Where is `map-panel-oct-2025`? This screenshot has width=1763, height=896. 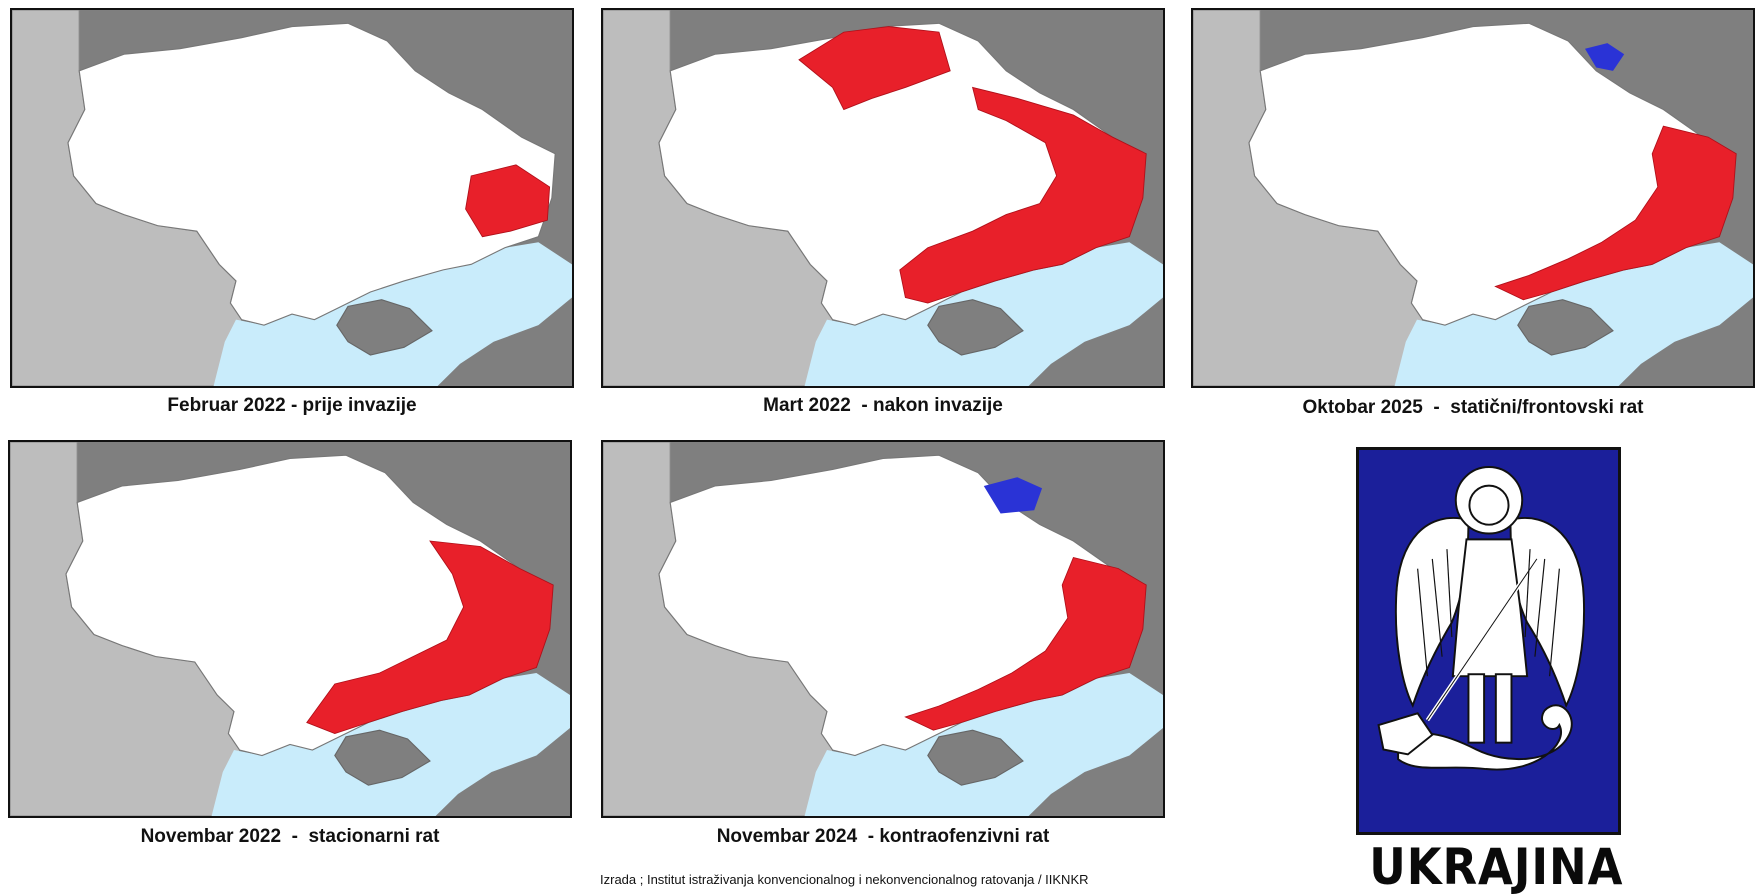 map-panel-oct-2025 is located at coordinates (1473, 198).